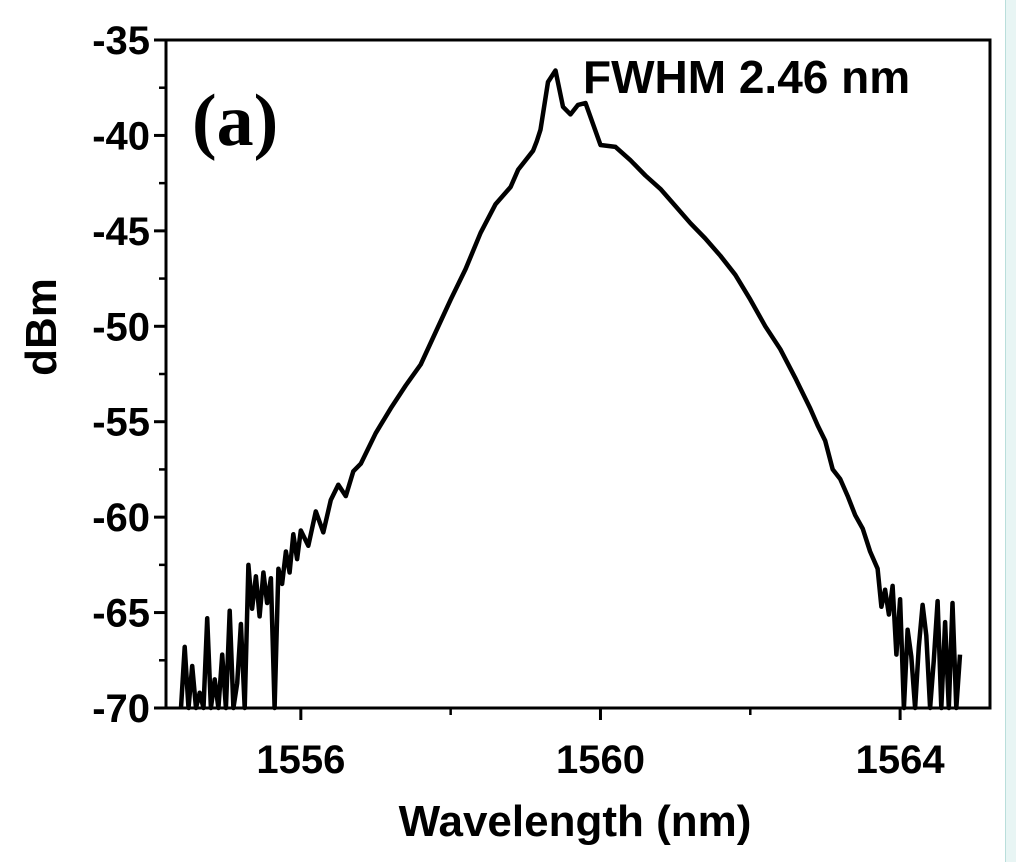 The height and width of the screenshot is (862, 1016). What do you see at coordinates (300, 760) in the screenshot?
I see `x-tick-label: 1556` at bounding box center [300, 760].